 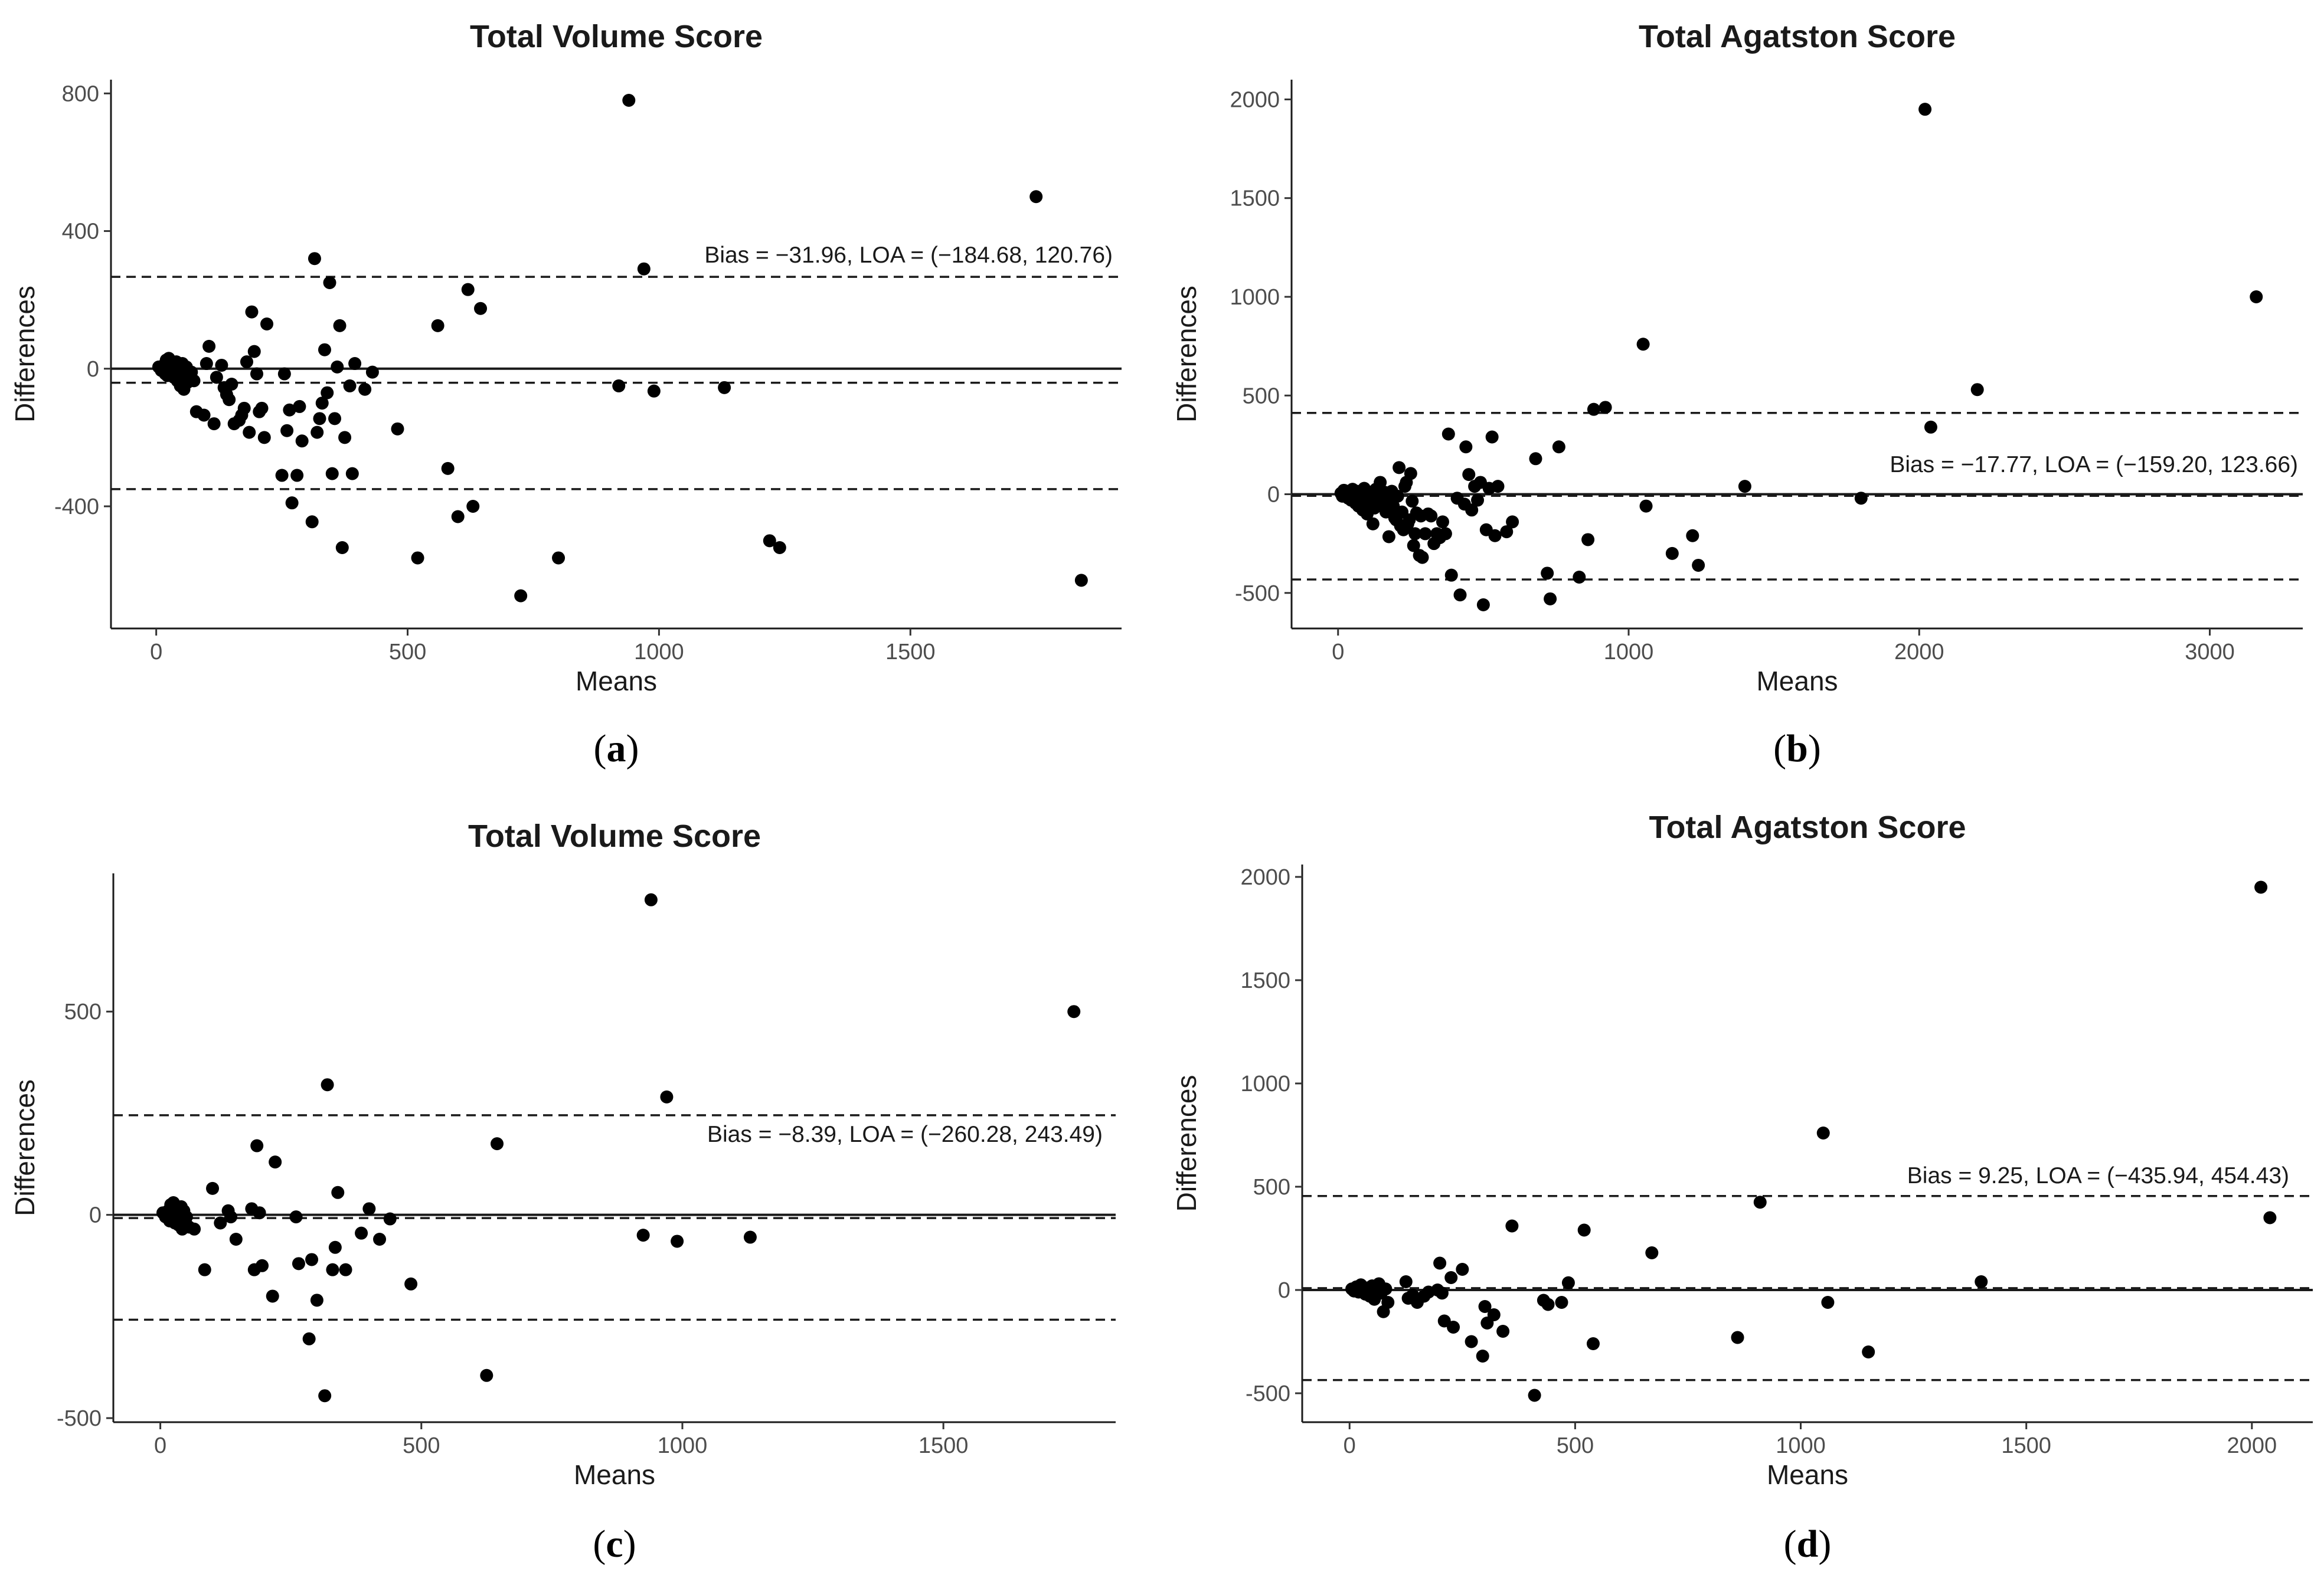 I want to click on panel-letter: a, so click(x=616, y=748).